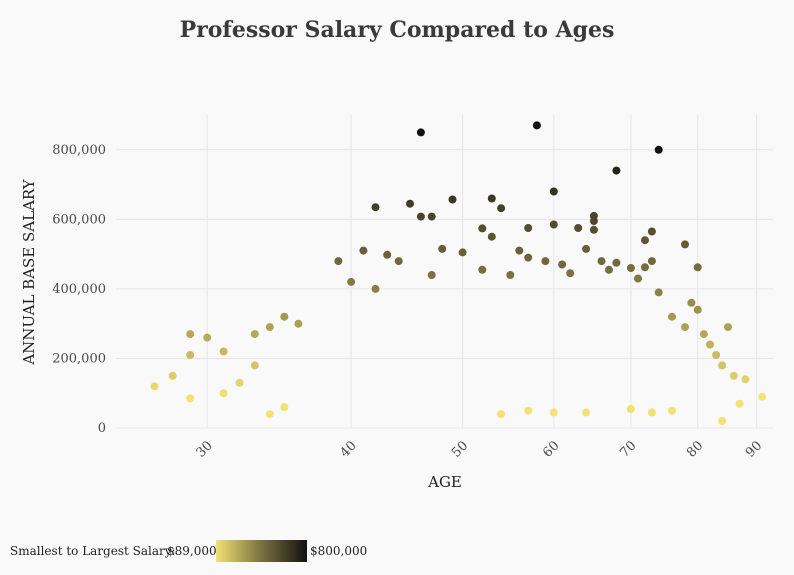 The height and width of the screenshot is (575, 794). I want to click on color-legend-label: Smallest to Largest Salary:, so click(93, 551).